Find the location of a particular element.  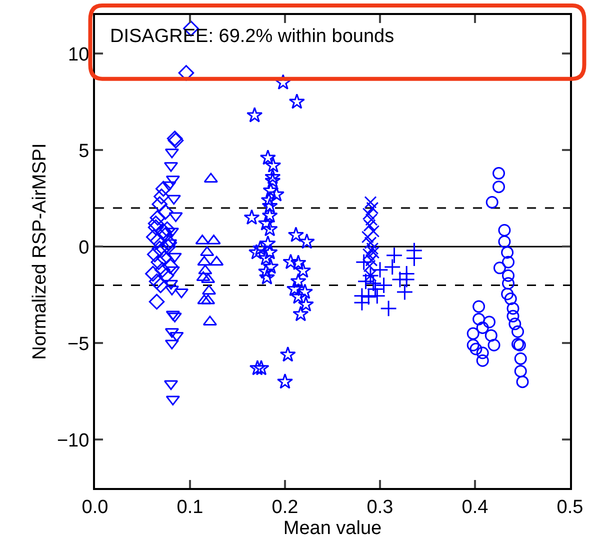

x-tick-label: 0.5 is located at coordinates (570, 507).